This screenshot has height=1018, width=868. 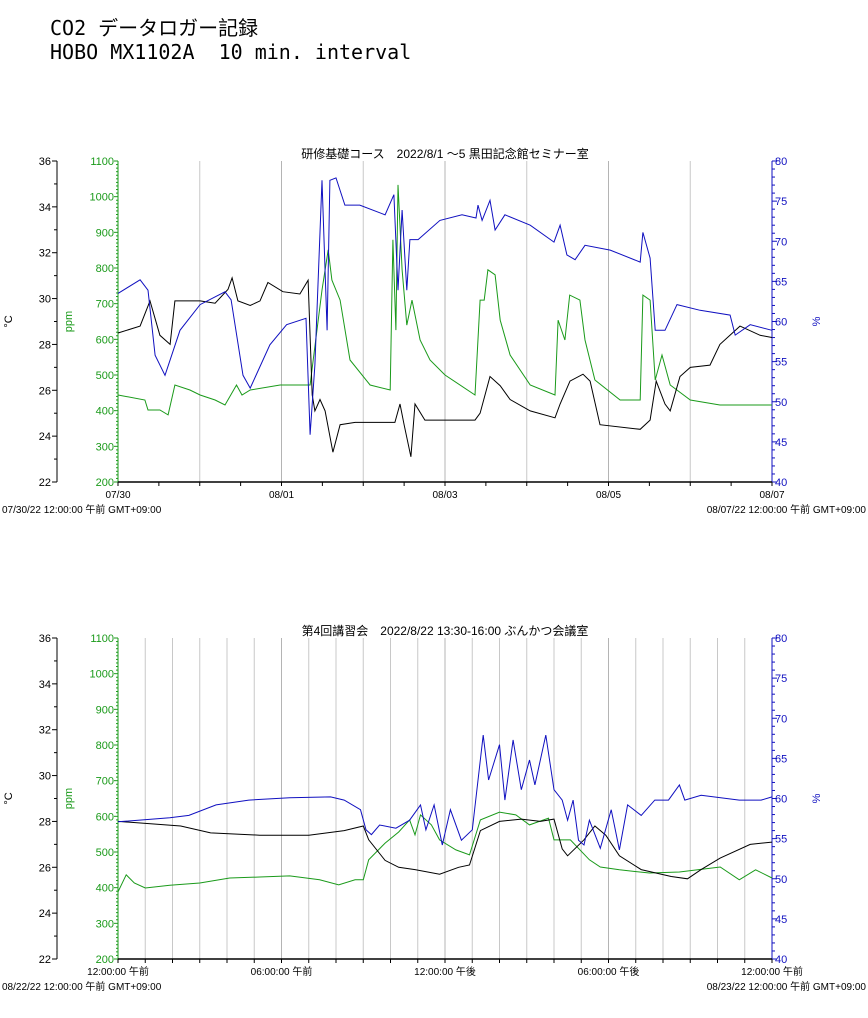 I want to click on chart-title: 第4回講習会 2022/8/22 13:30-16:00 ぶんかつ会議室, so click(x=445, y=630).